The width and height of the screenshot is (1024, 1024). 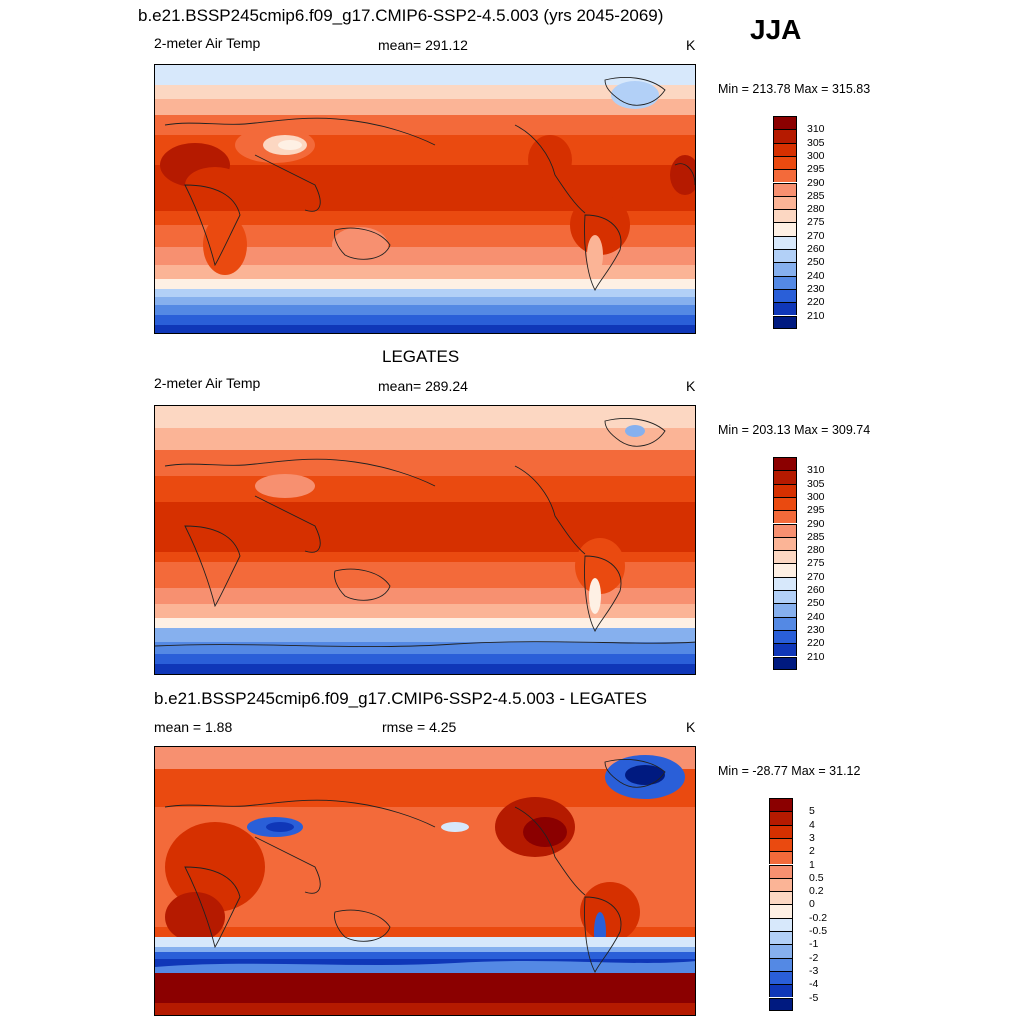 I want to click on model-temperature-map, so click(x=425, y=199).